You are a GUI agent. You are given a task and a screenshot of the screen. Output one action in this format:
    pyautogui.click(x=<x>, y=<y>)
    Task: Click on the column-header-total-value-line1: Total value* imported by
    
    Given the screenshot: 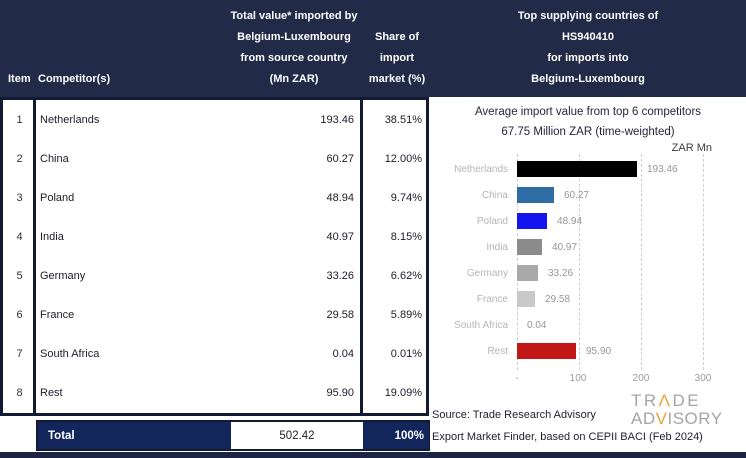 What is the action you would take?
    pyautogui.click(x=294, y=16)
    